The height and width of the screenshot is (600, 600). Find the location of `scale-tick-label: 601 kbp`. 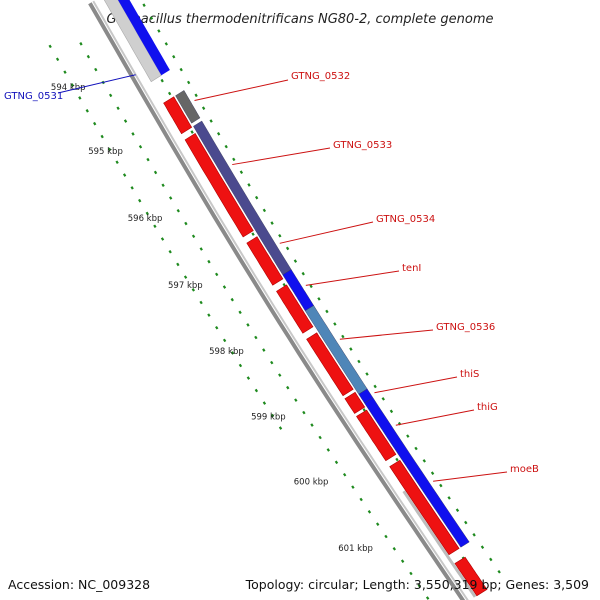

scale-tick-label: 601 kbp is located at coordinates (355, 549).